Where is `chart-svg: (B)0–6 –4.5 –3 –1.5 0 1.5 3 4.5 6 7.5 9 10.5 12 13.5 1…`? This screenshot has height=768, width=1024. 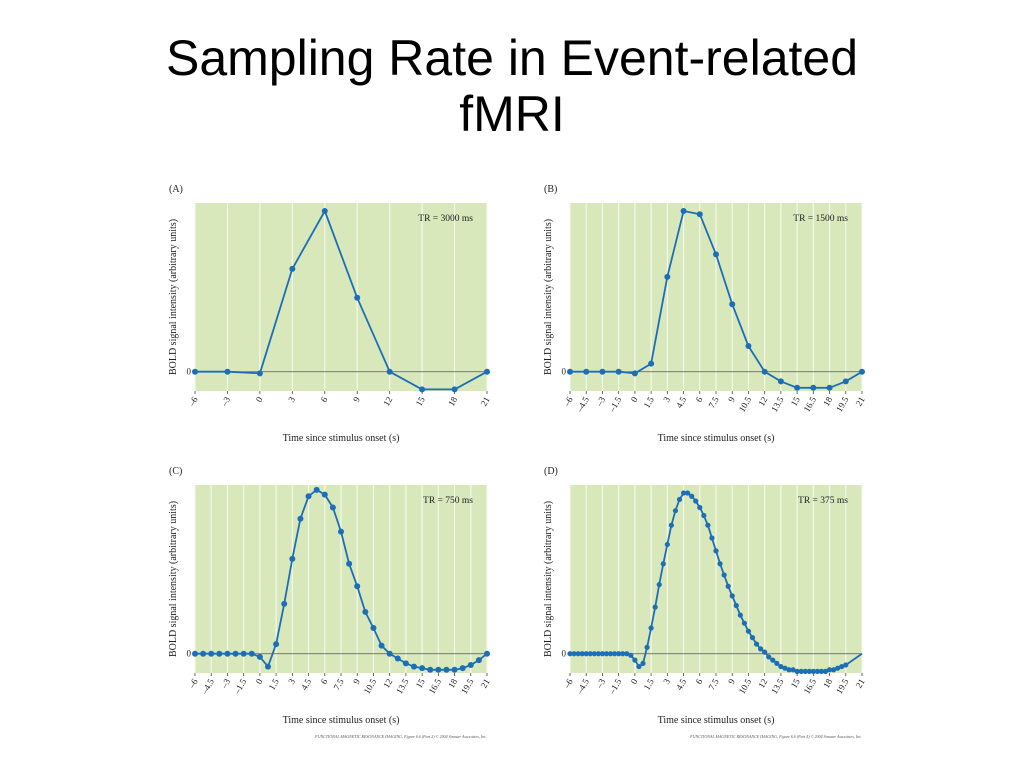
chart-svg: (B)0–6 –4.5 –3 –1.5 0 1.5 3 4.5 6 7.5 9 10.5 12 13.5 1… is located at coordinates (705, 314).